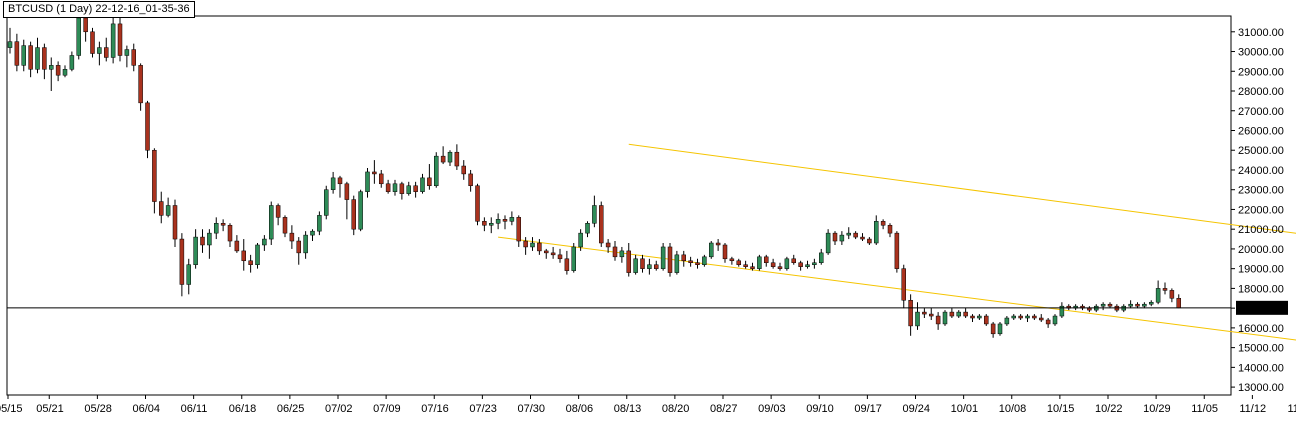  What do you see at coordinates (147, 409) in the screenshot?
I see `x-tick-label: 06/04` at bounding box center [147, 409].